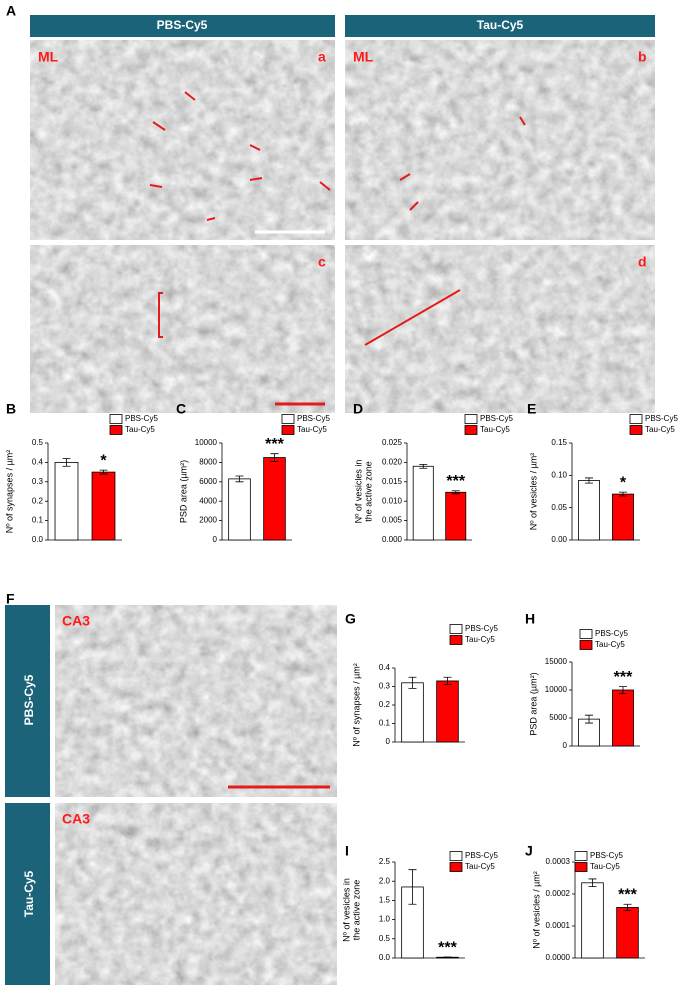 The width and height of the screenshot is (694, 992). I want to click on panel-letter: J, so click(529, 851).